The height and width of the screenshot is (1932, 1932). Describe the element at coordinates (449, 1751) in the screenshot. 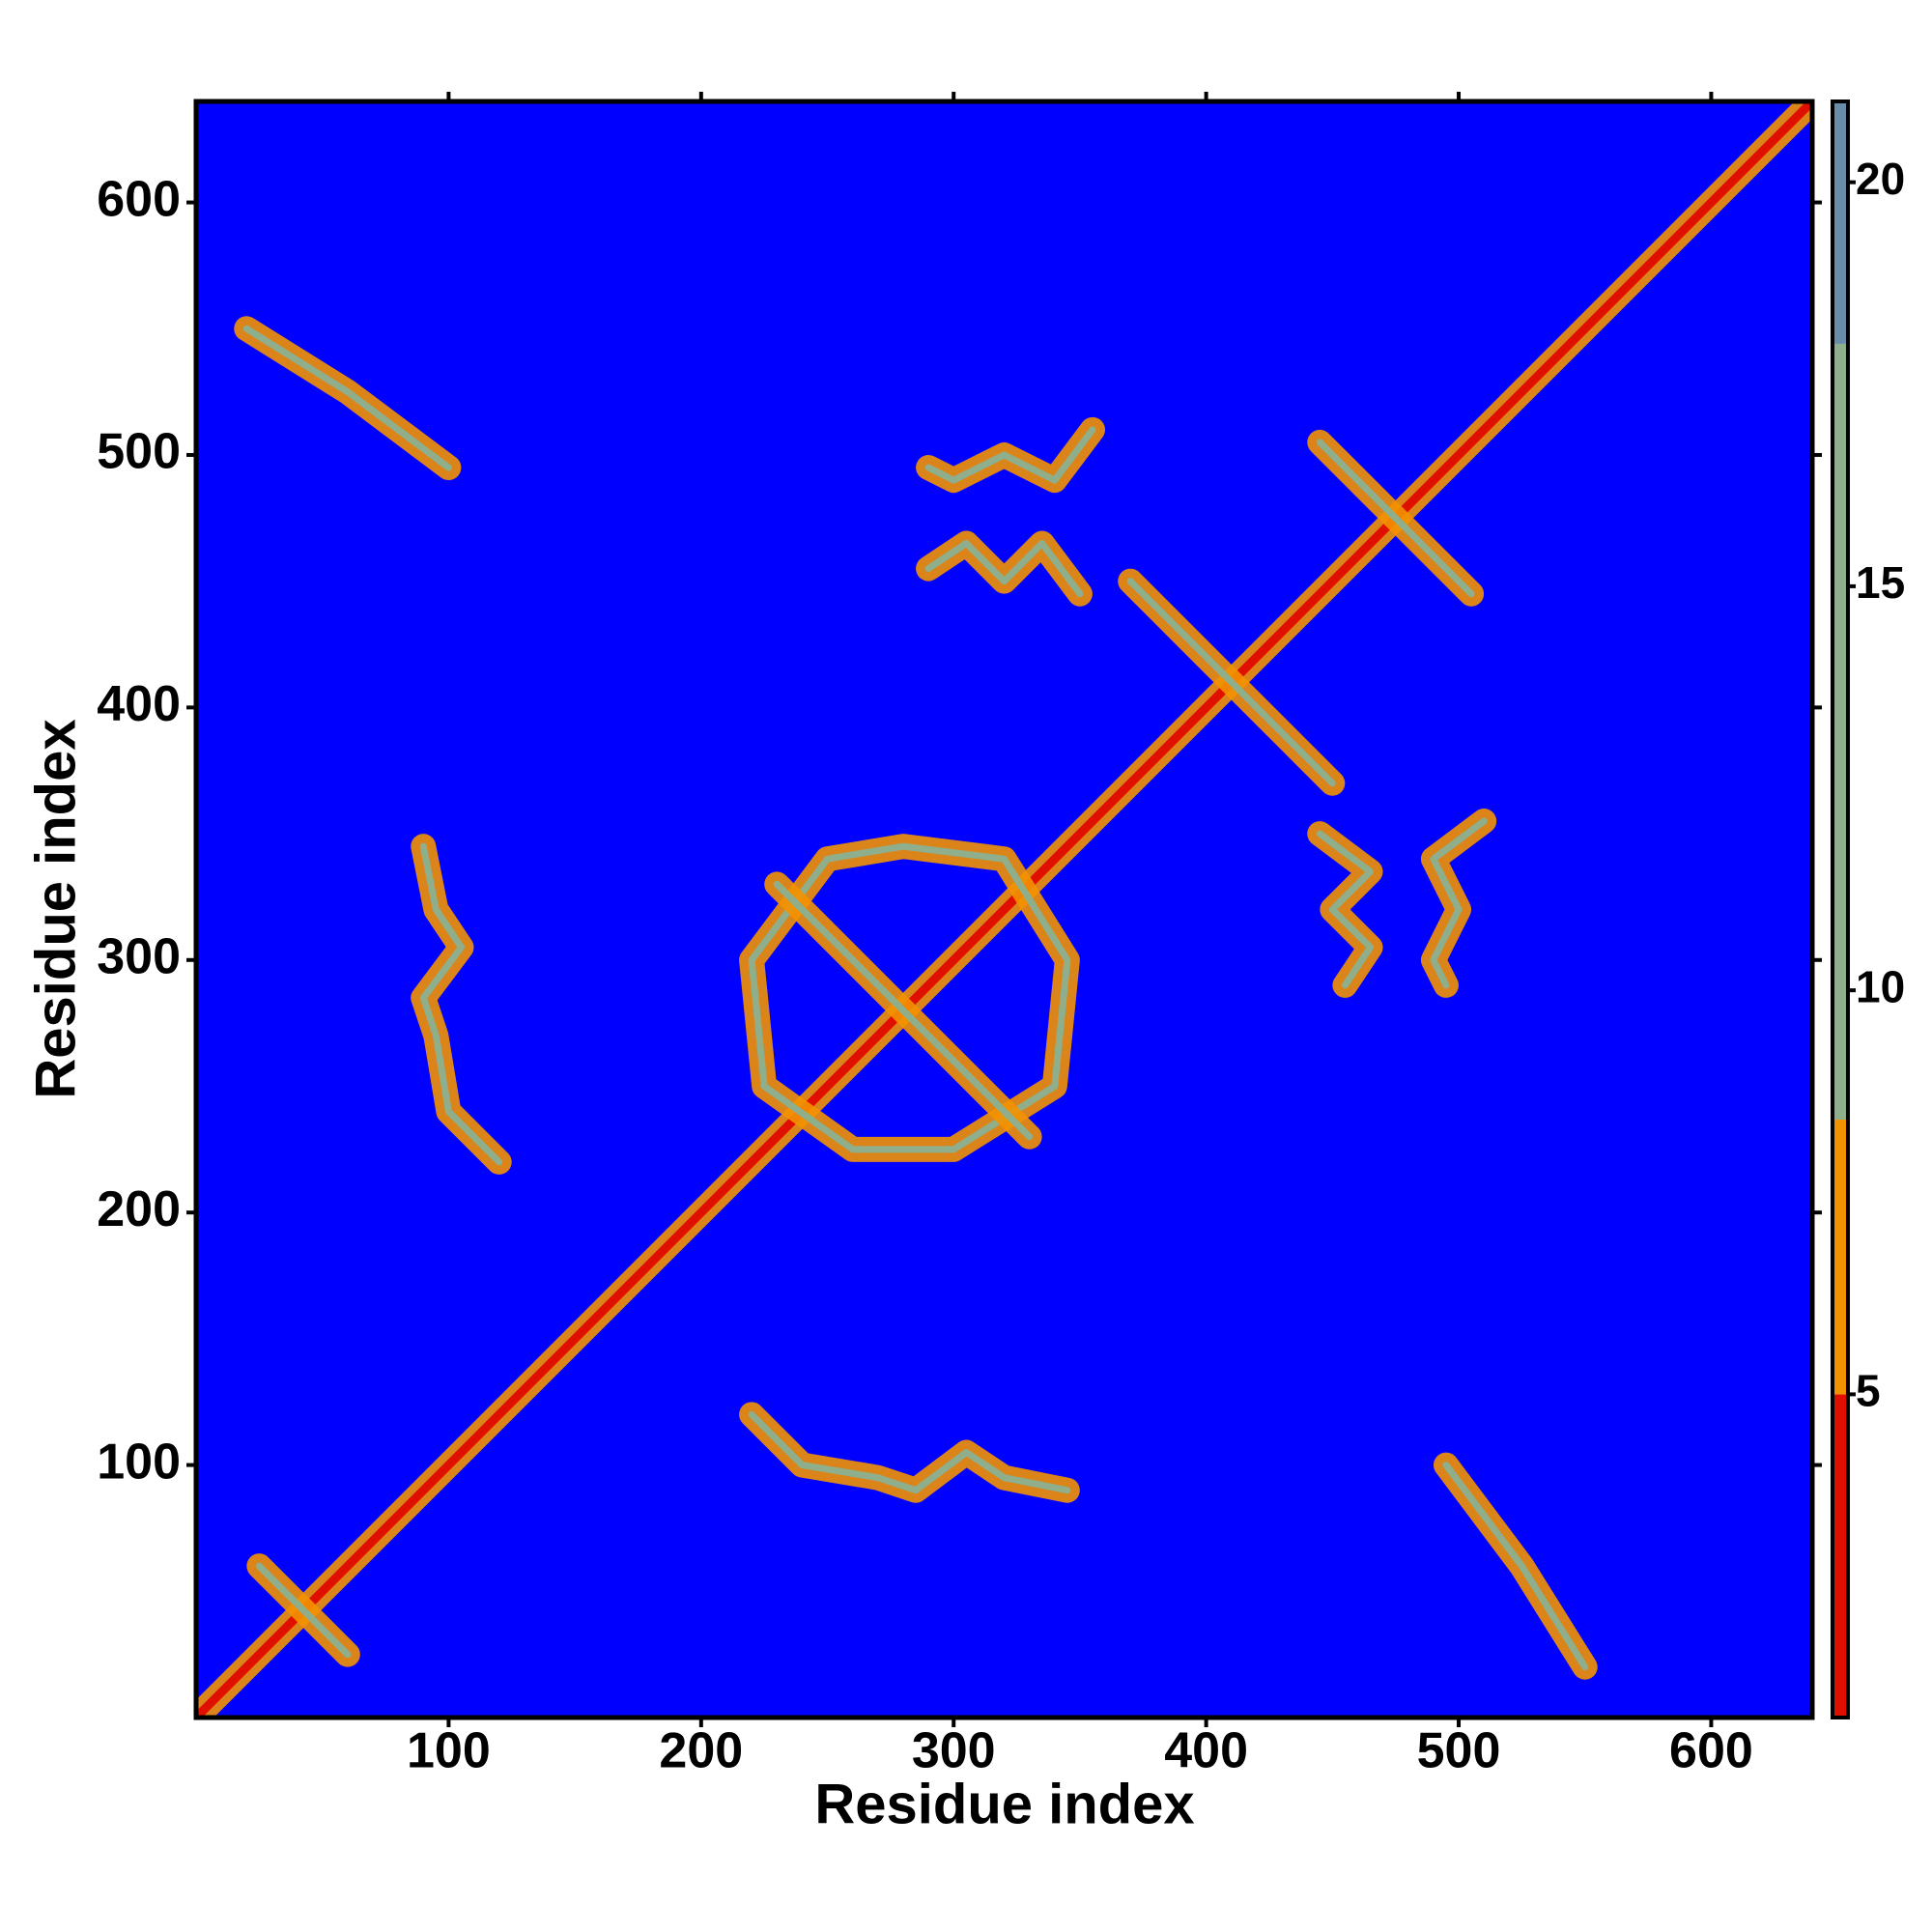

I see `x-tick-label: 100` at that location.